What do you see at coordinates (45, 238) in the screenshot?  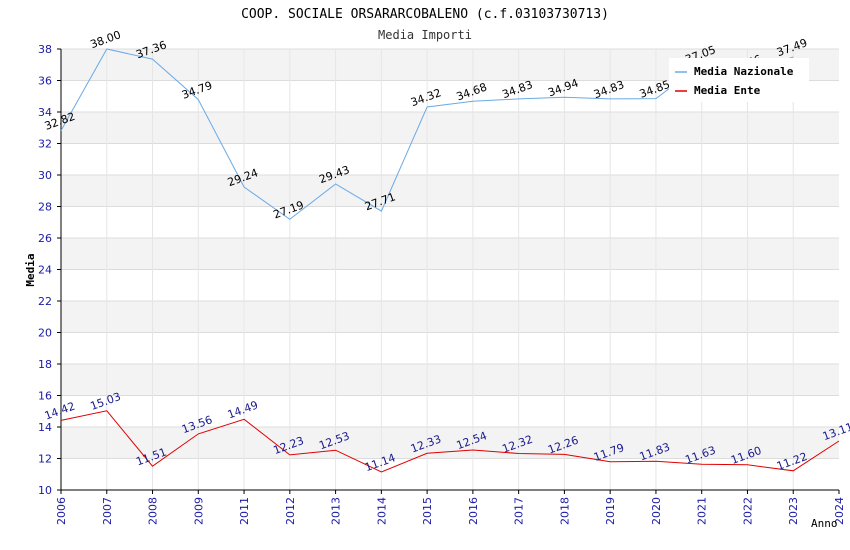 I see `y-tick-label: 26` at bounding box center [45, 238].